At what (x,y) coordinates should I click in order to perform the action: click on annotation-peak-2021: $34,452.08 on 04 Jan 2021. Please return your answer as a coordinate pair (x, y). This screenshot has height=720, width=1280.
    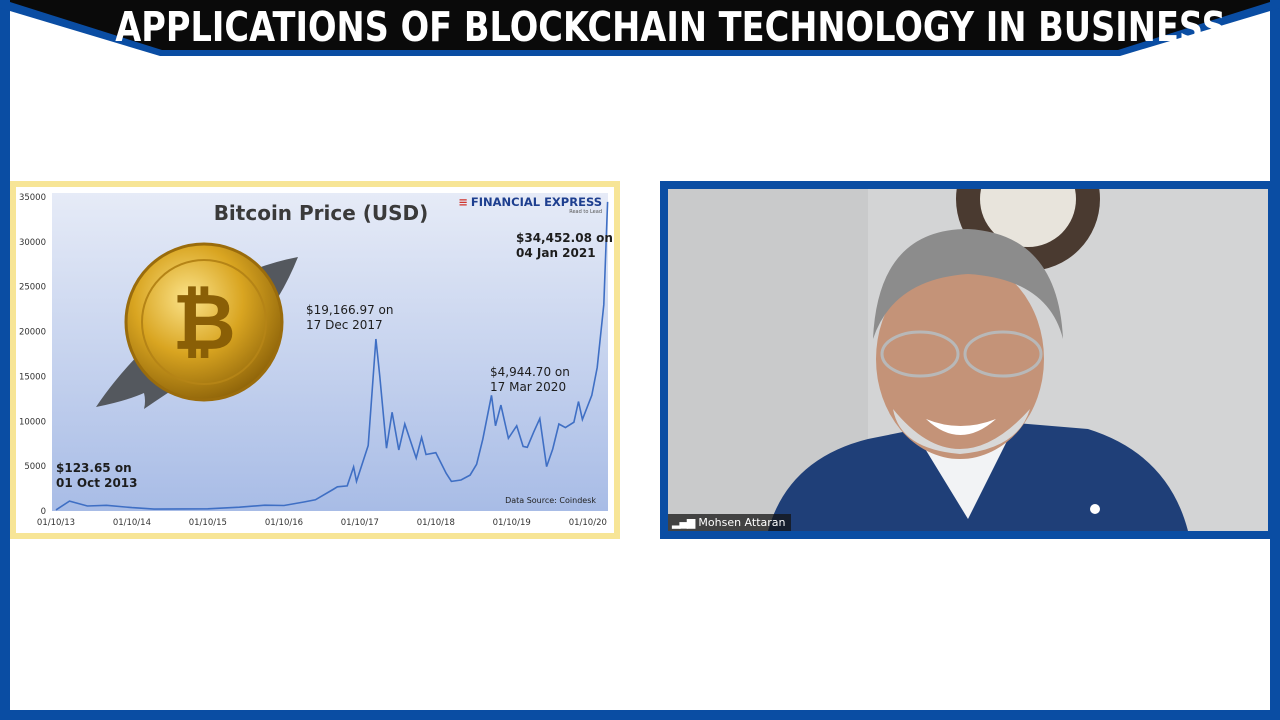
    Looking at the image, I should click on (564, 246).